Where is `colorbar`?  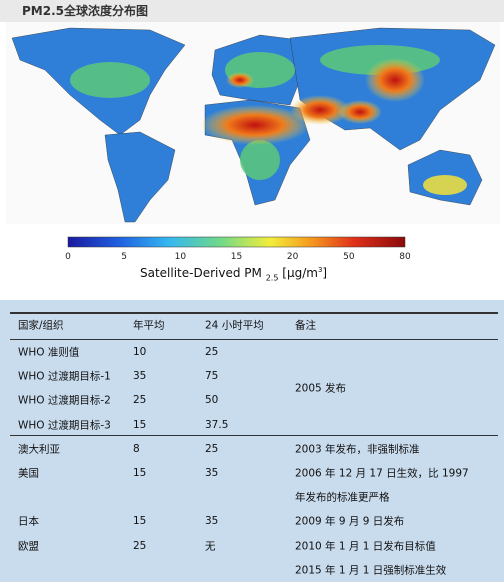 colorbar is located at coordinates (236, 242).